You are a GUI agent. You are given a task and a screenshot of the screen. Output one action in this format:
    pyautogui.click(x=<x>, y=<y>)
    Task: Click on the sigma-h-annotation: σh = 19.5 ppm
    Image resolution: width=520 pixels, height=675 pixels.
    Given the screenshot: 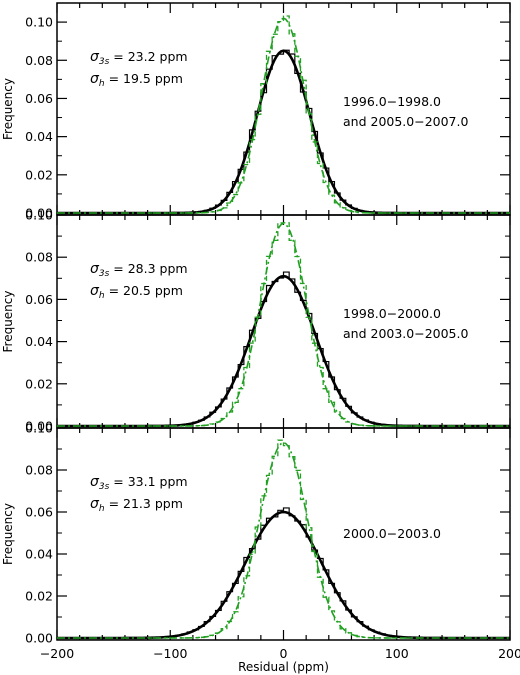 What is the action you would take?
    pyautogui.click(x=136, y=80)
    